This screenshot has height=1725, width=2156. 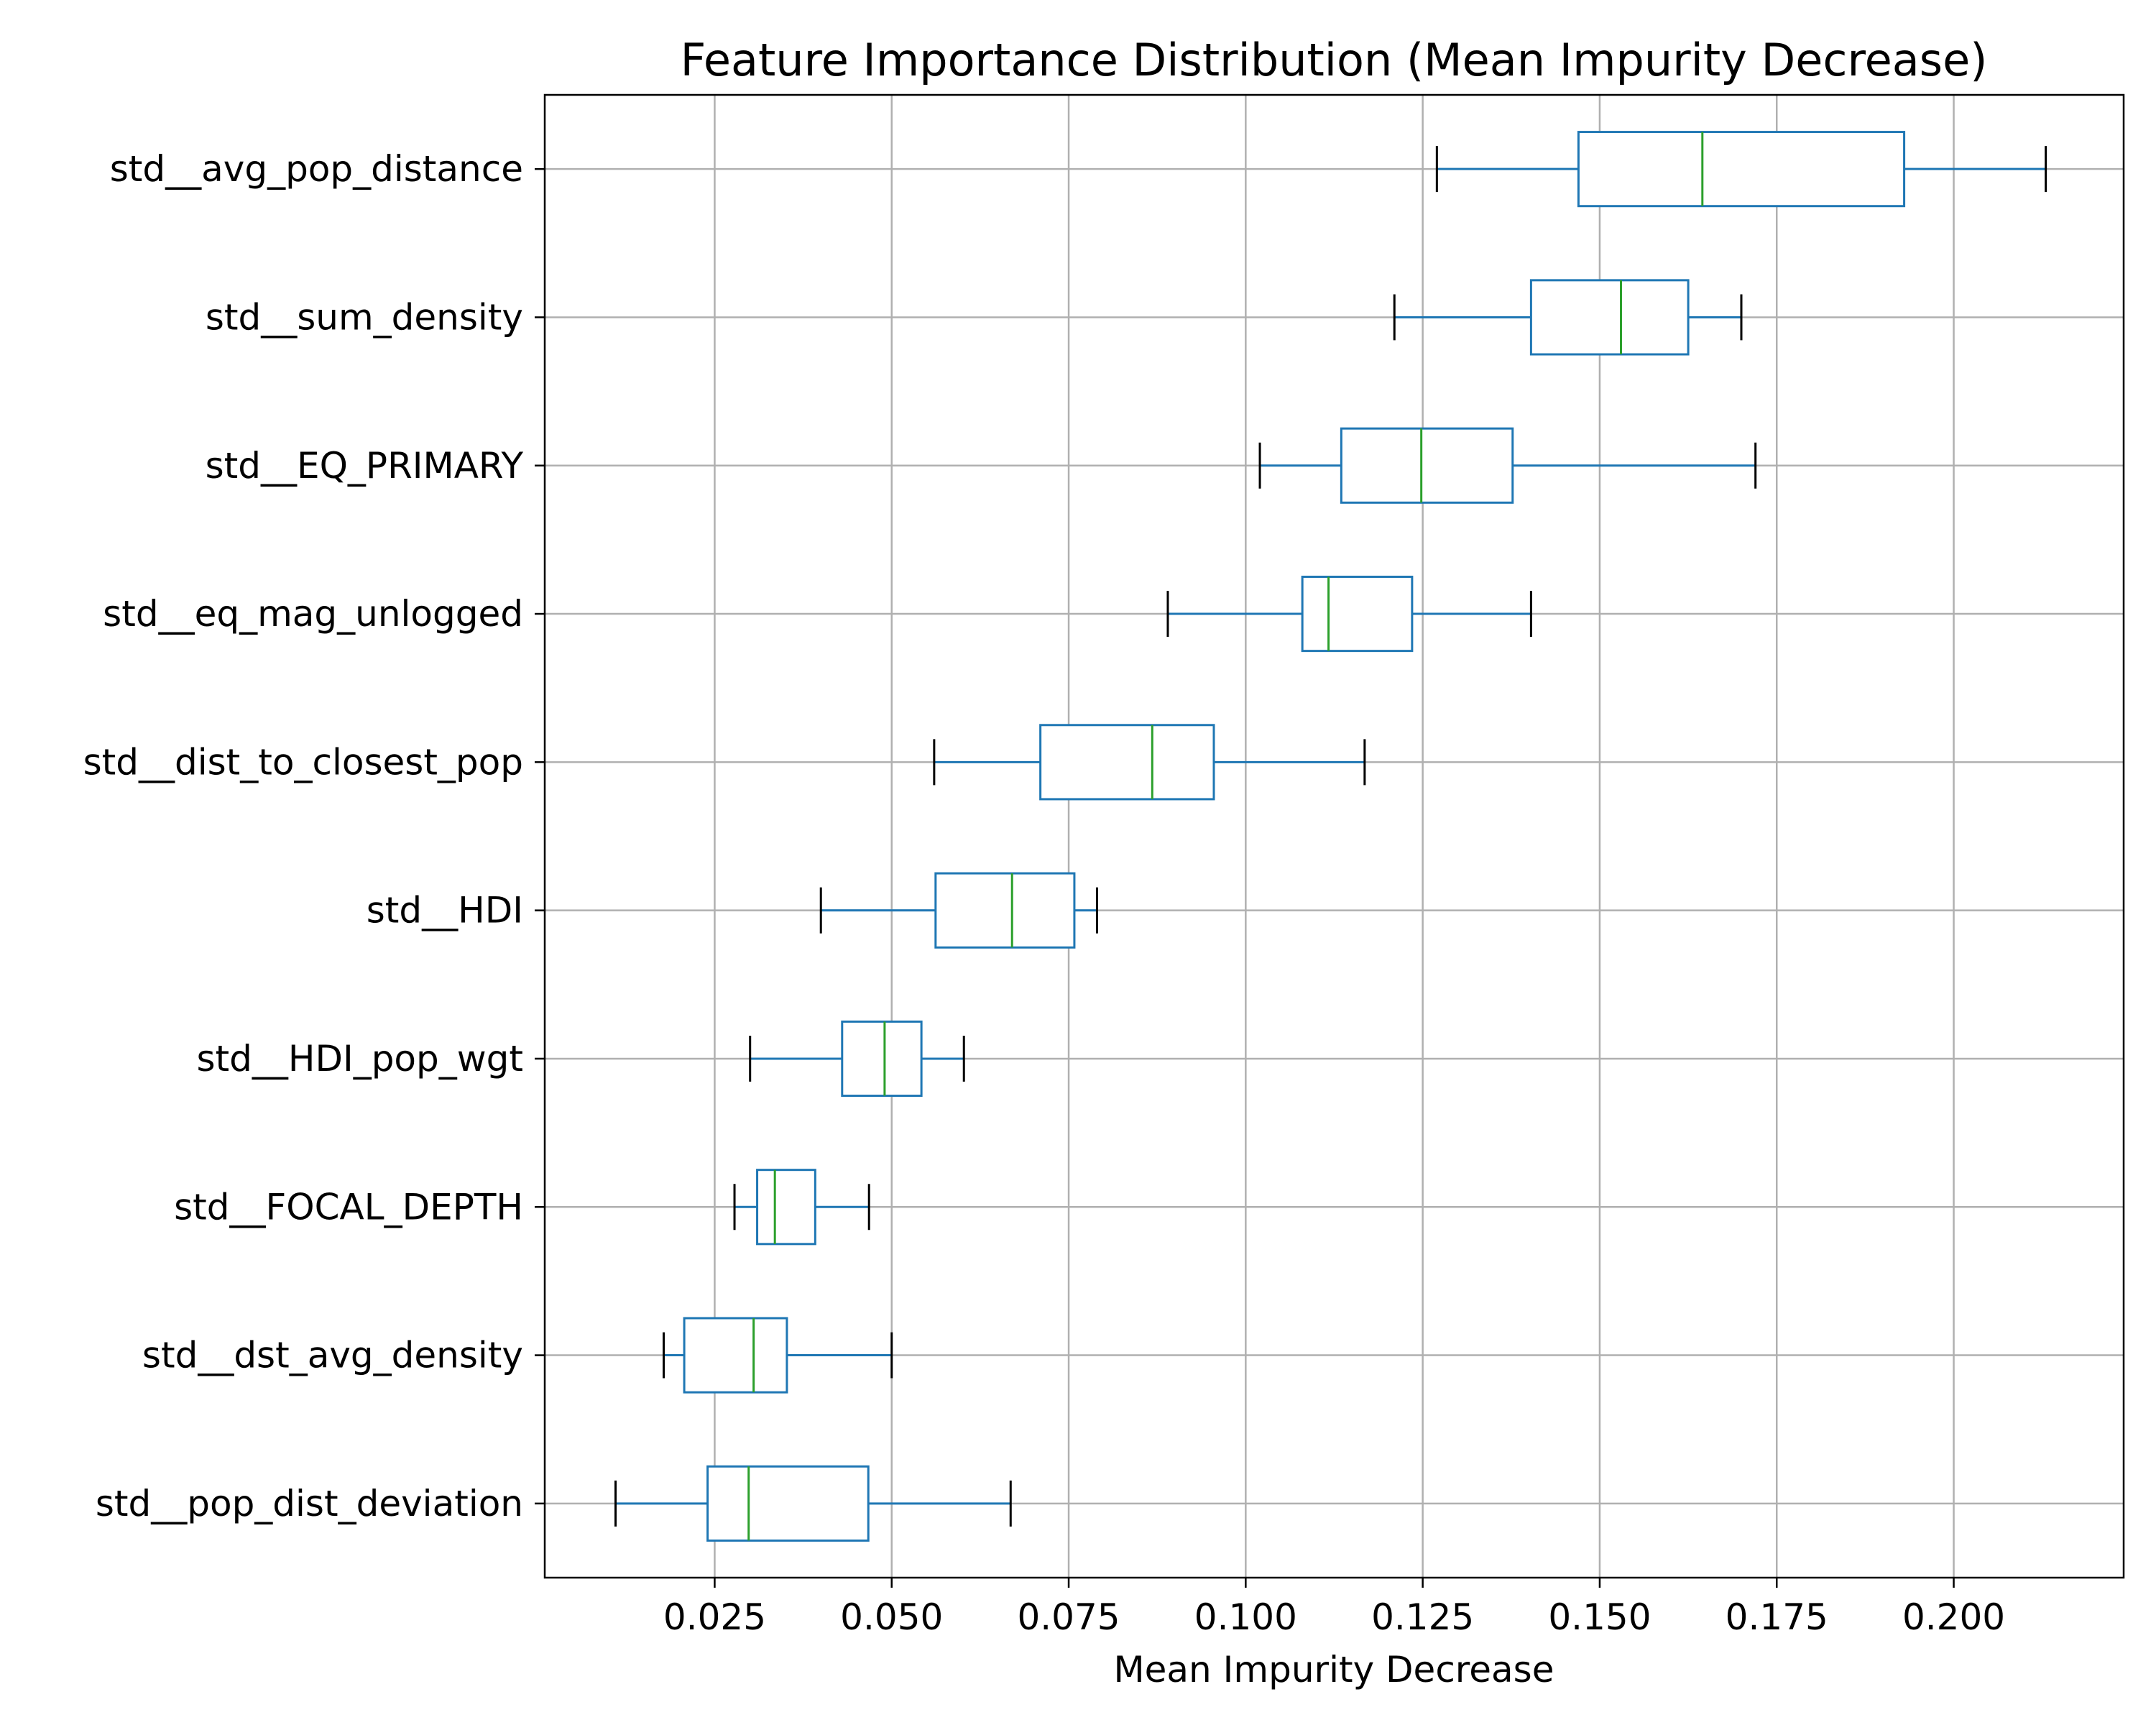 I want to click on box-std__sum_density, so click(x=1568, y=317).